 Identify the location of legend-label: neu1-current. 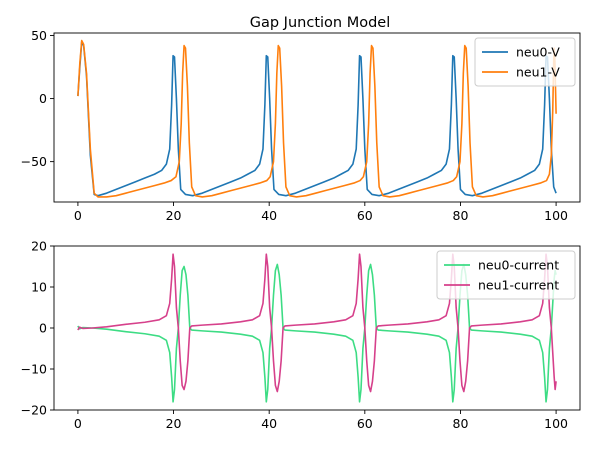
(518, 285).